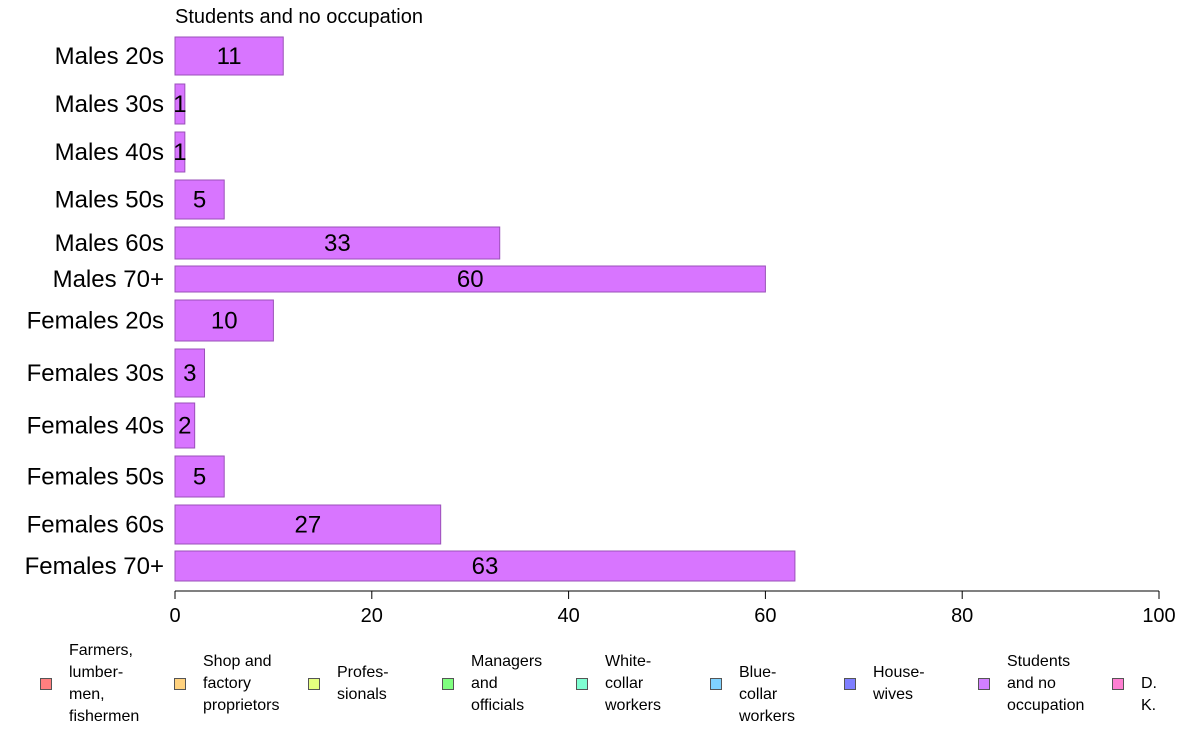  I want to click on data-label: 11, so click(229, 56).